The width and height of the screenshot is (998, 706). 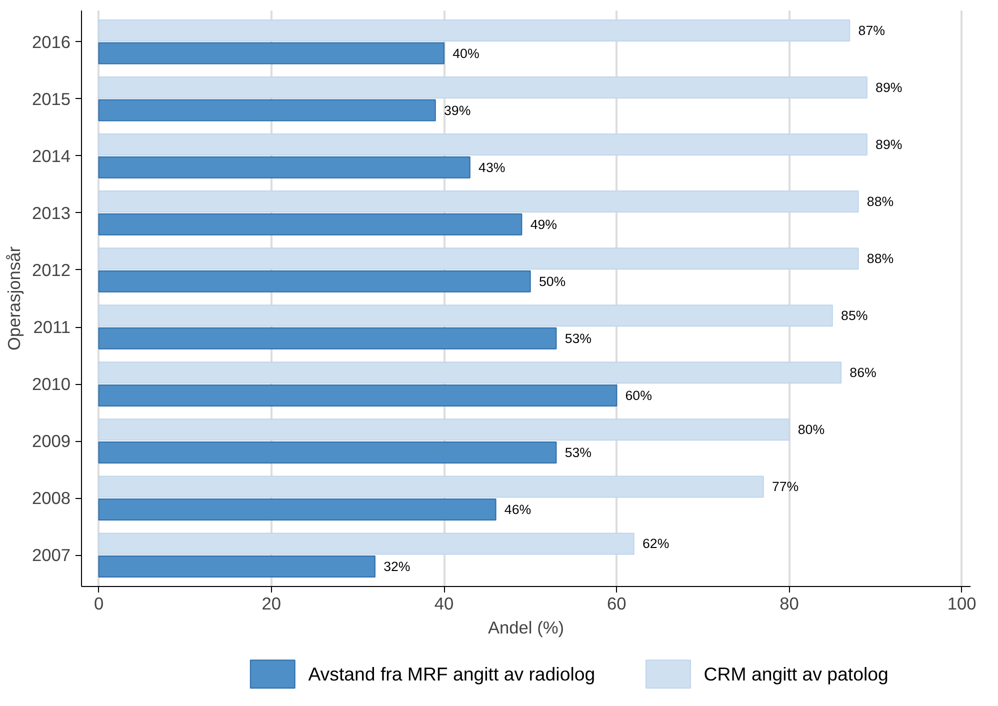 I want to click on x-tick-label: 40, so click(x=444, y=604).